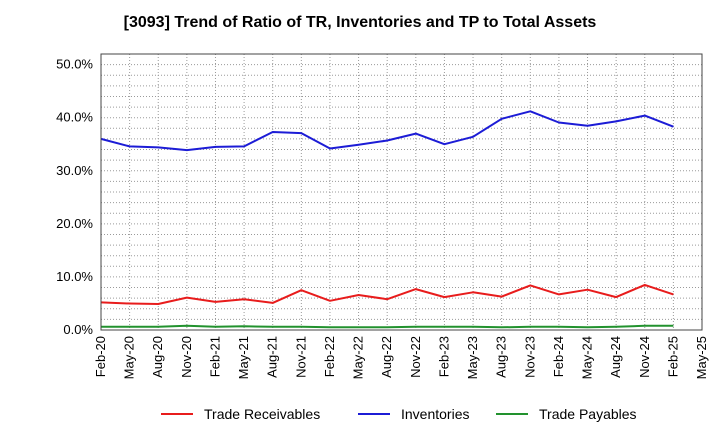 The image size is (720, 440). I want to click on x-tick-label: Feb-21, so click(214, 356).